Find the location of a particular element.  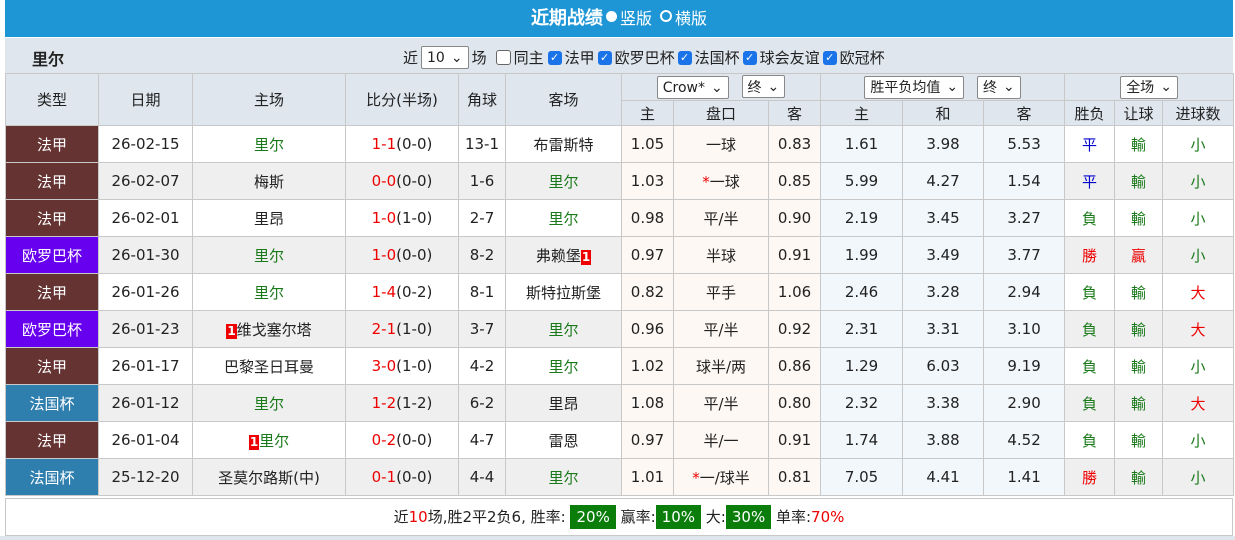

home-team: 1维戈塞尔塔 is located at coordinates (269, 329).